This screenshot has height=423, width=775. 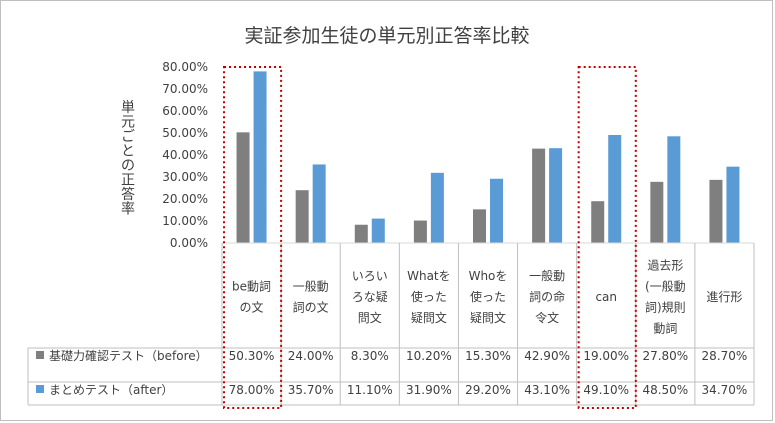 I want to click on data-label: 19.00%, so click(x=606, y=356).